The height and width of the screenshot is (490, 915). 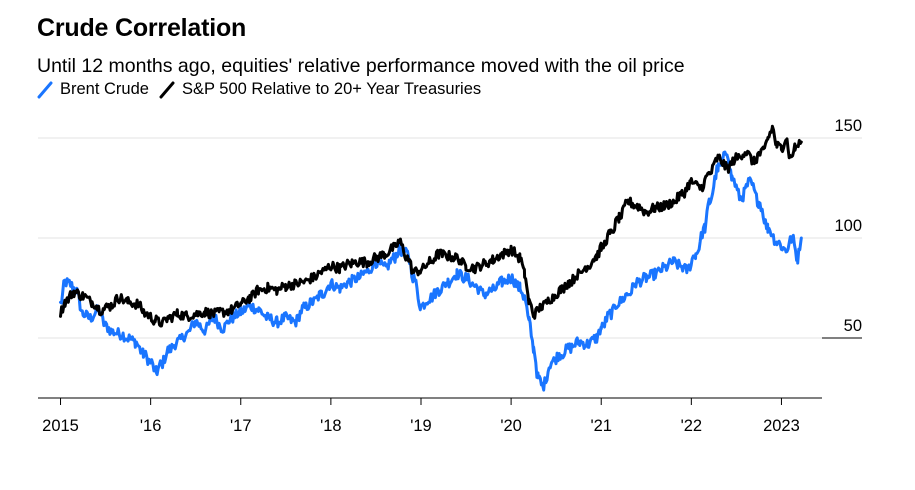 What do you see at coordinates (421, 426) in the screenshot?
I see `x-tick-label-4: '19` at bounding box center [421, 426].